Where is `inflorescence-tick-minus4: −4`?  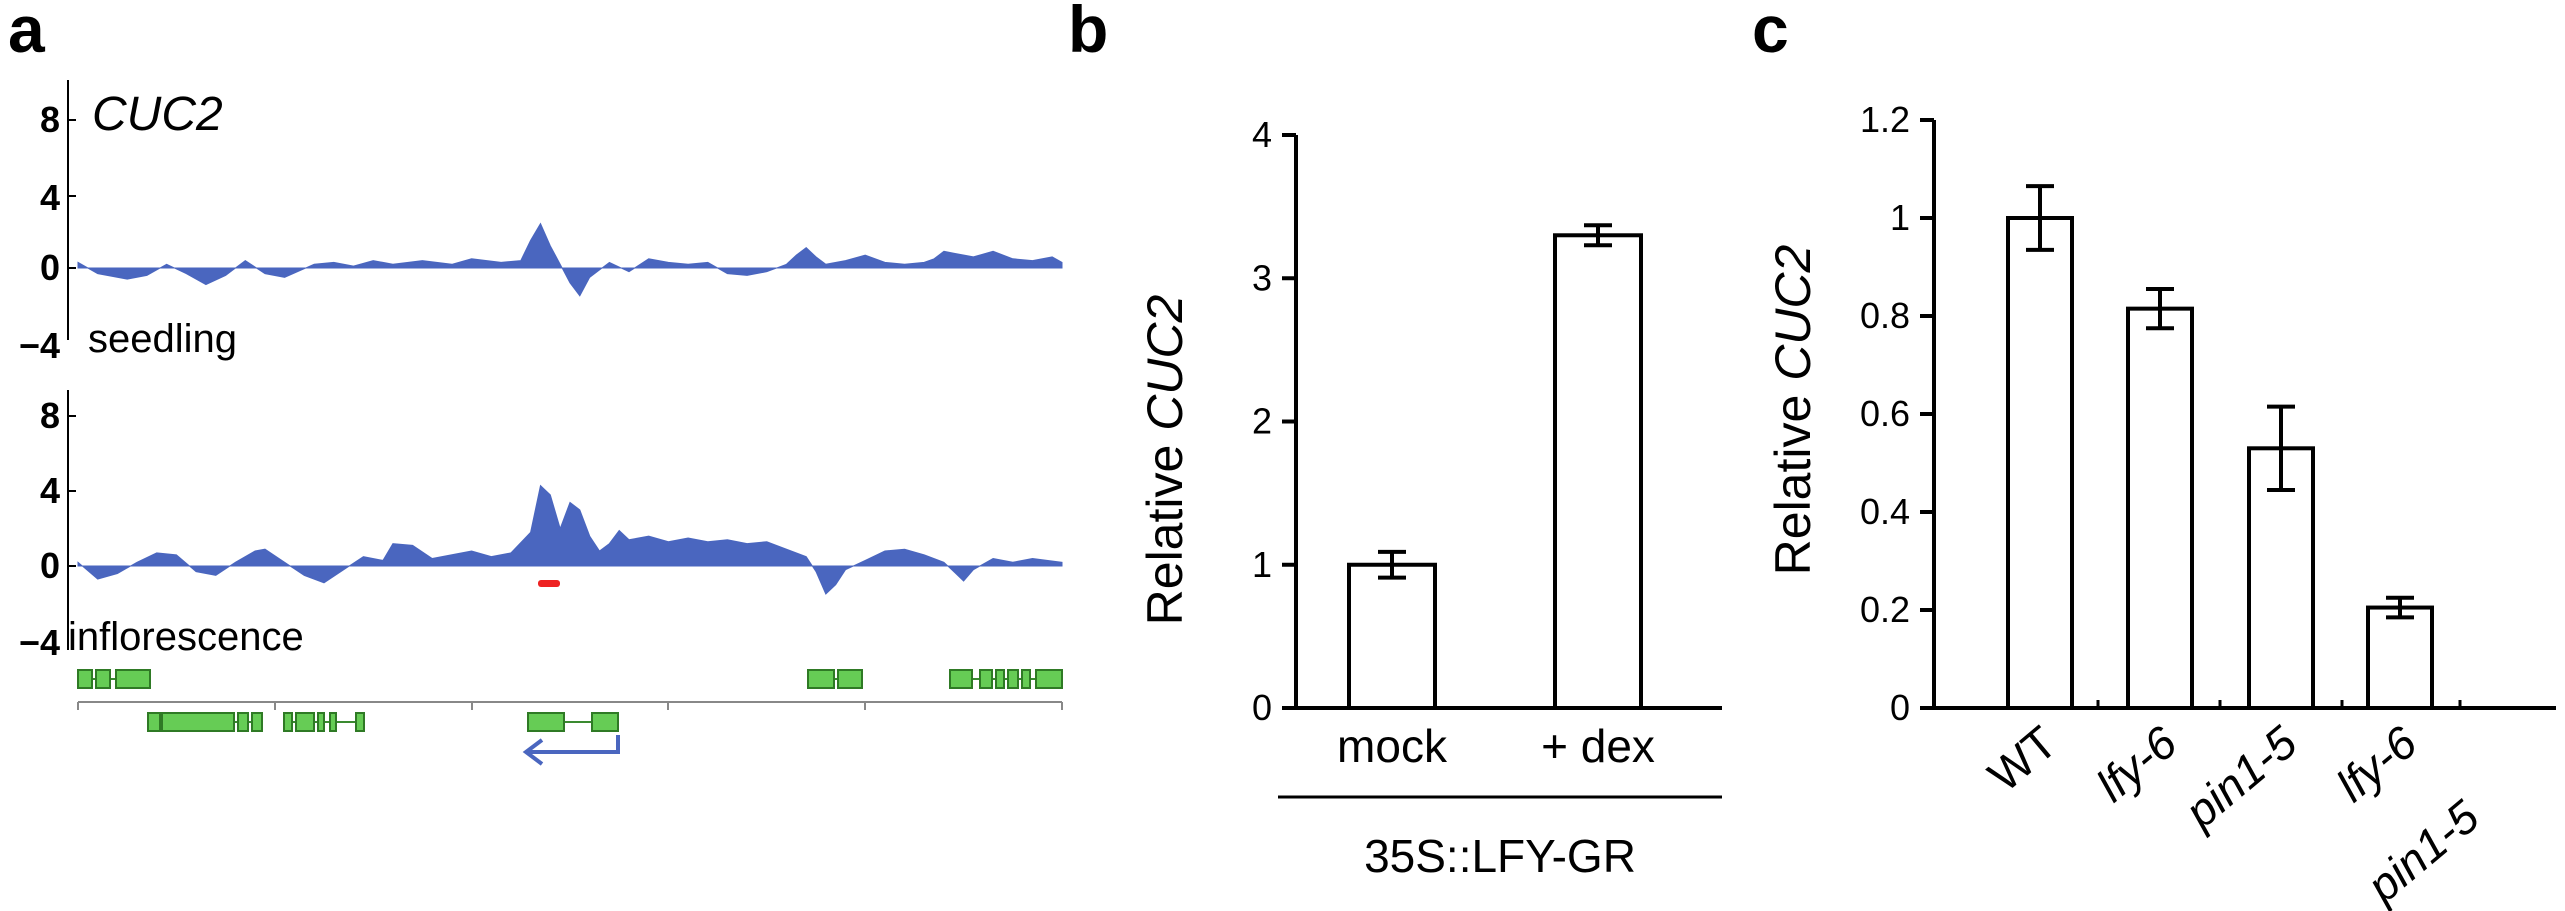
inflorescence-tick-minus4: −4 is located at coordinates (39, 642).